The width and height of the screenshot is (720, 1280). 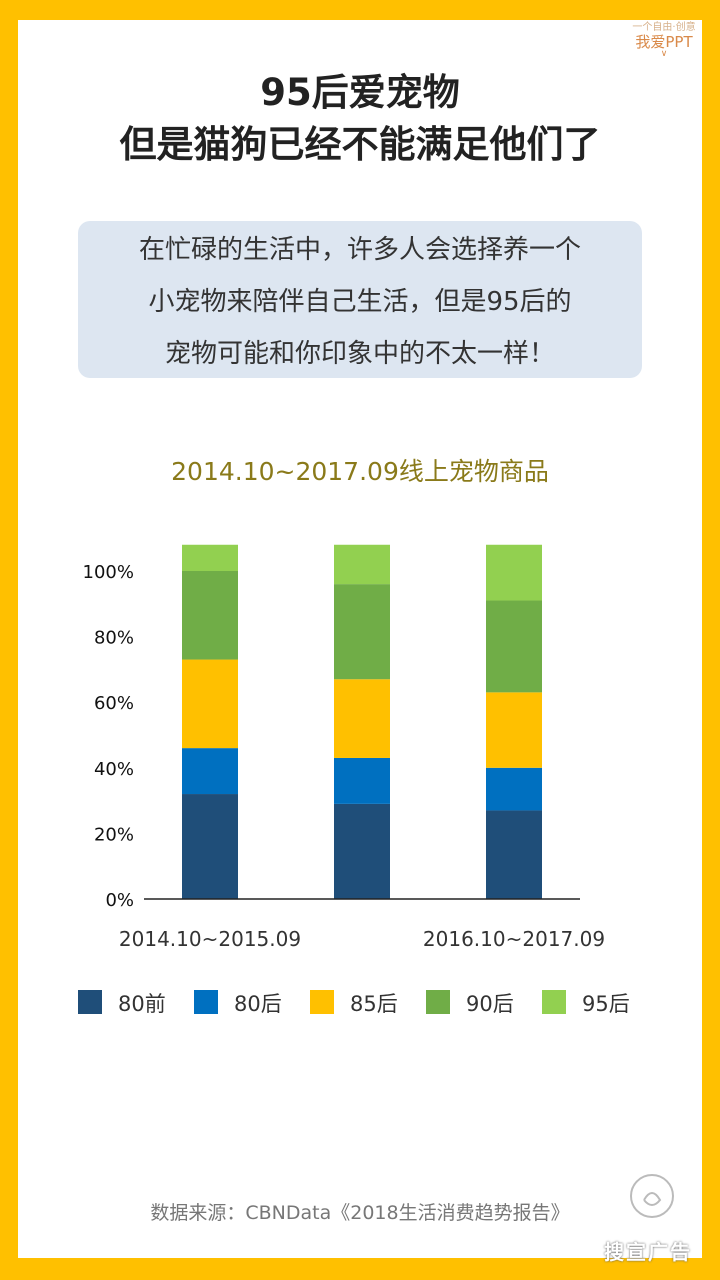 What do you see at coordinates (490, 1004) in the screenshot?
I see `legend-label: 90后` at bounding box center [490, 1004].